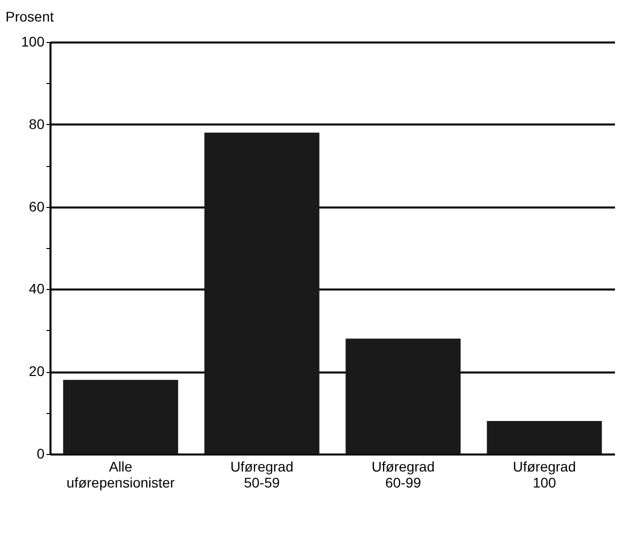 This screenshot has width=628, height=558. I want to click on y-tick-label: 0, so click(40, 454).